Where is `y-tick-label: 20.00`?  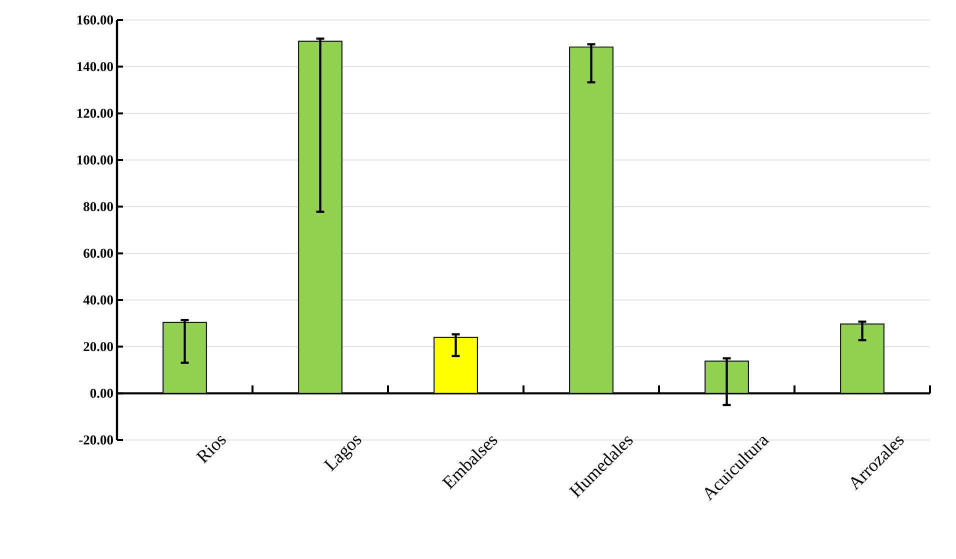
y-tick-label: 20.00 is located at coordinates (98, 347).